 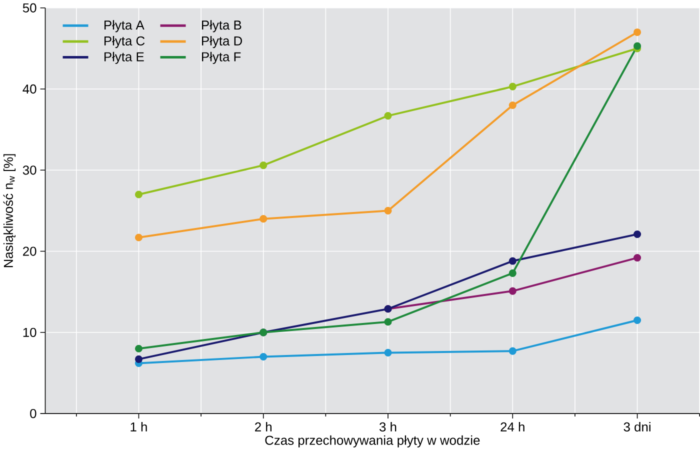 I want to click on y-tick-label: 40, so click(x=29, y=89).